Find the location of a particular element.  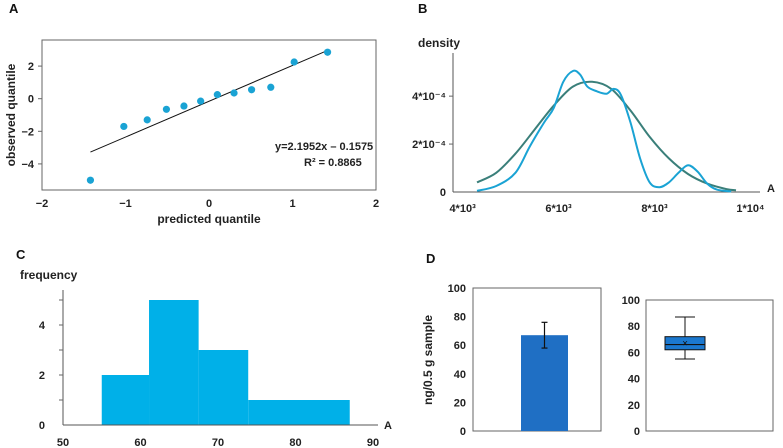

panel-a-fit-line is located at coordinates (209, 101).